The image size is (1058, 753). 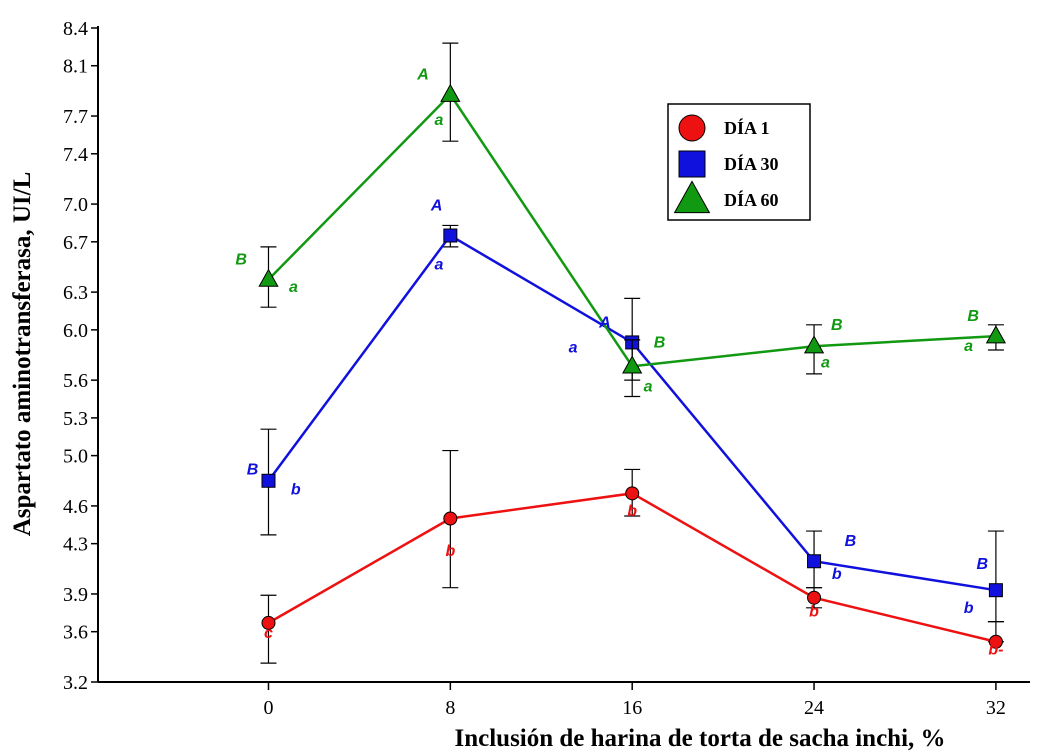 What do you see at coordinates (75, 243) in the screenshot?
I see `y-tick-label: 6.7` at bounding box center [75, 243].